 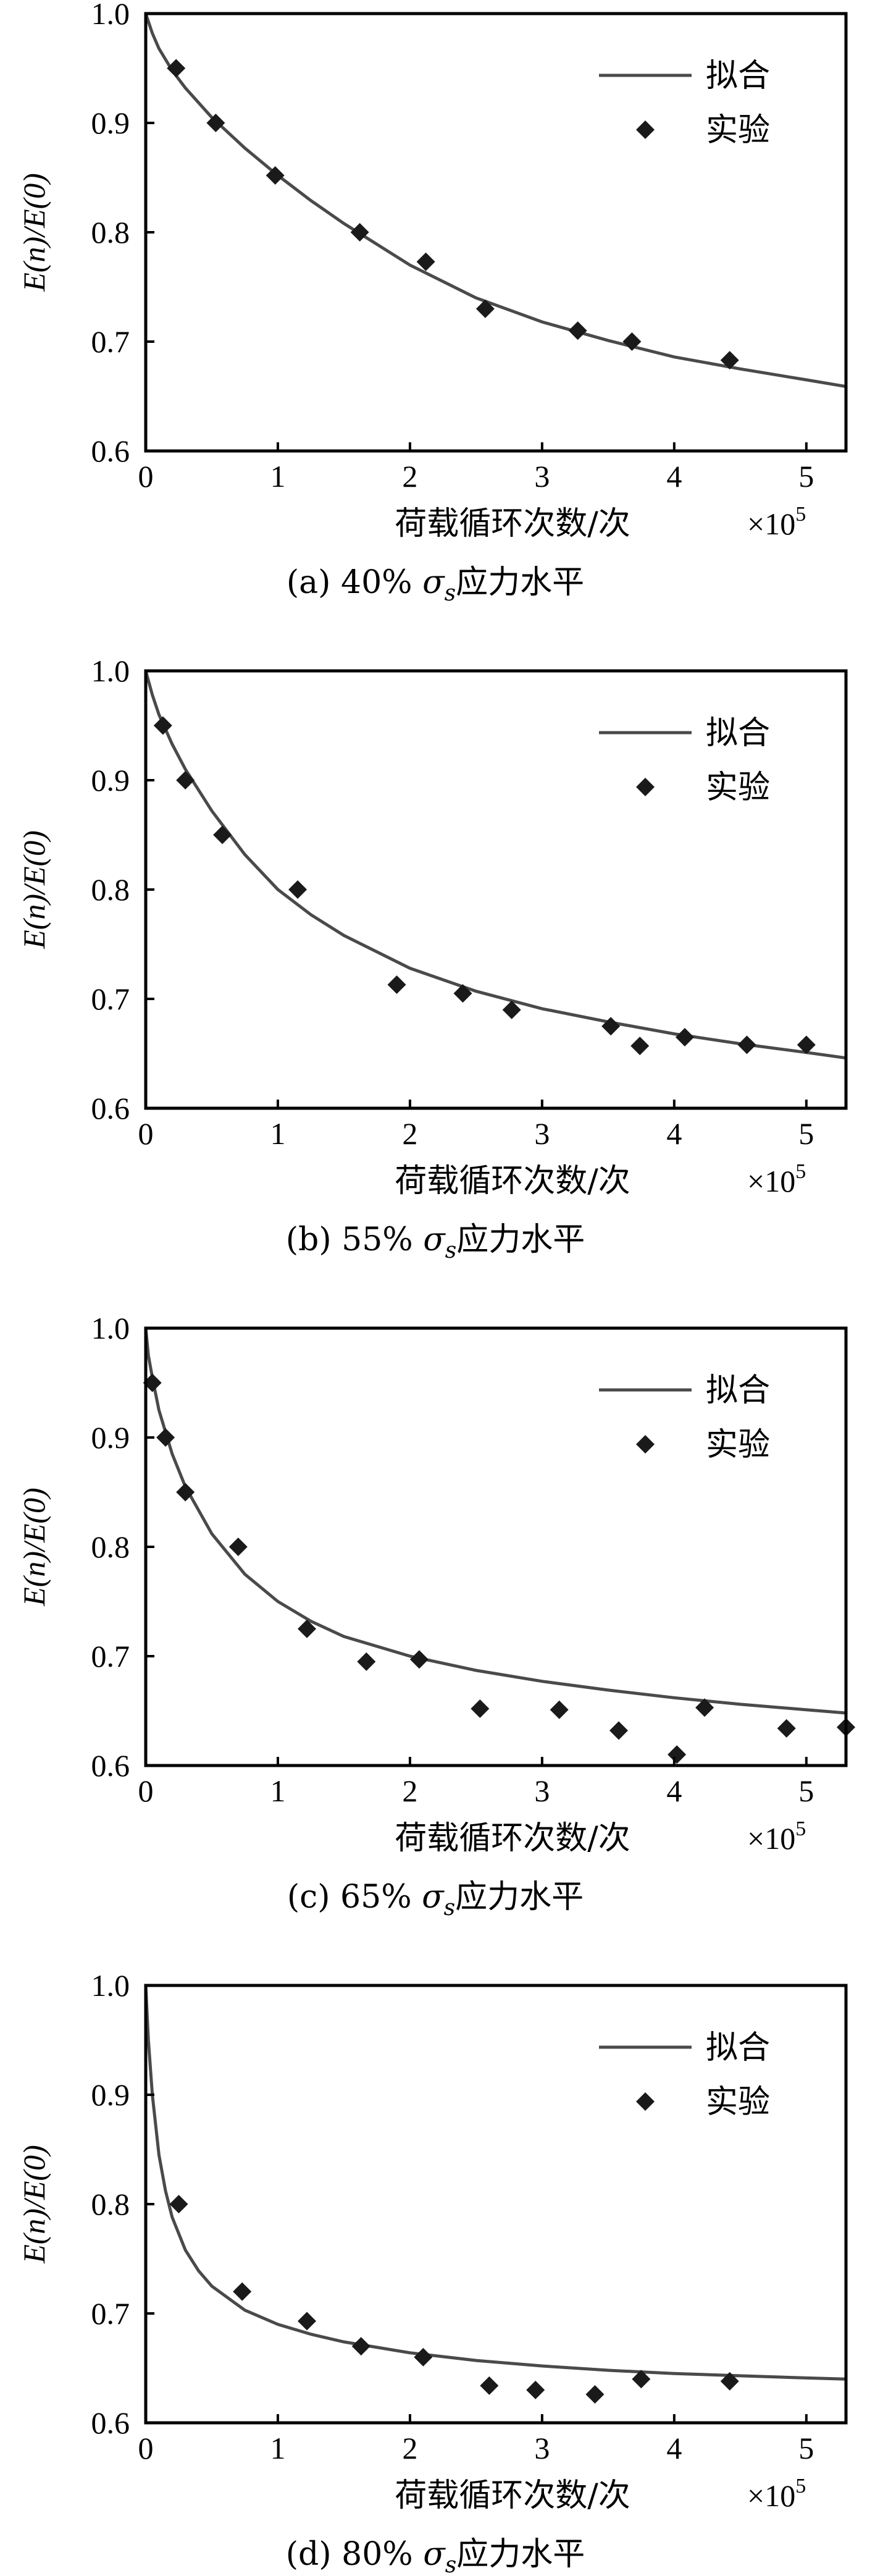 I want to click on panel-caption: (c) 65% σs应力水平, so click(x=435, y=1900).